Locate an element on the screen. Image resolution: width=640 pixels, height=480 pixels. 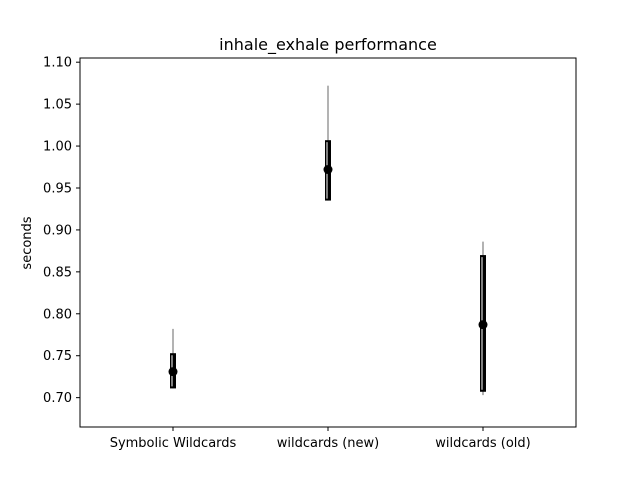
chart-title: inhale_exhale performance is located at coordinates (328, 45).